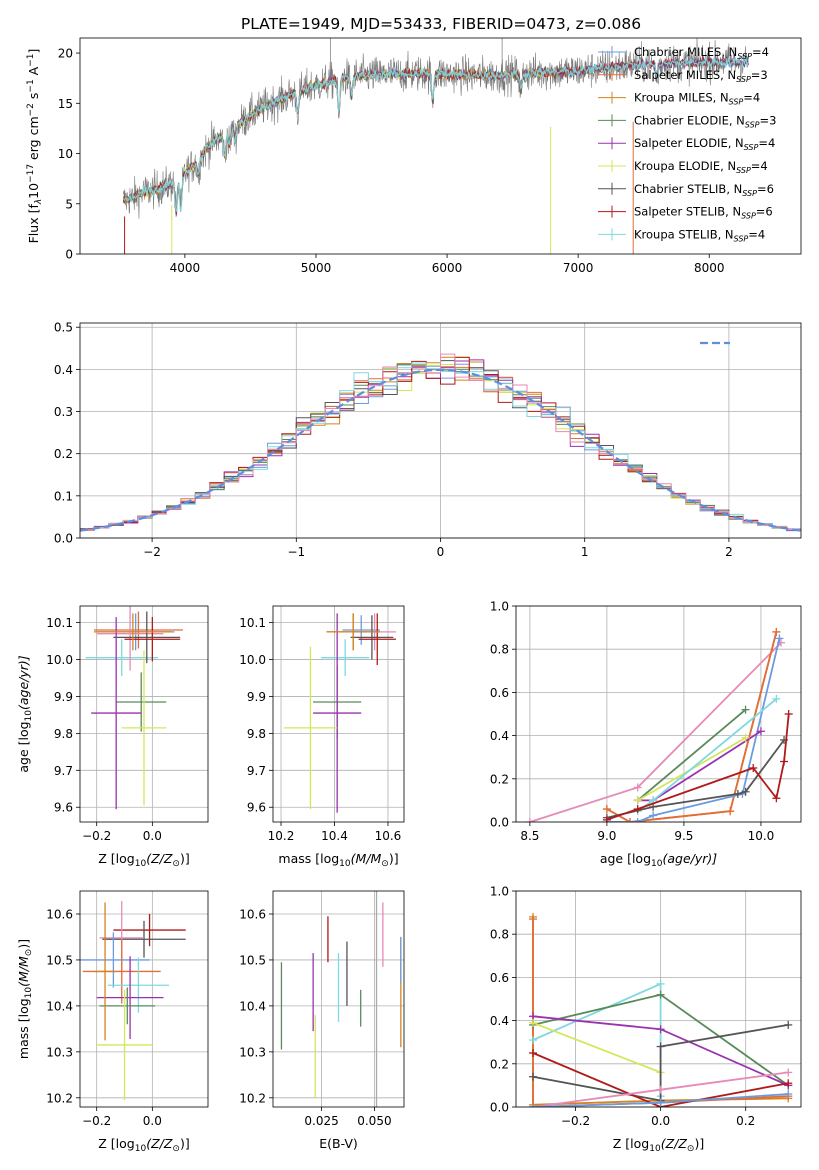 The width and height of the screenshot is (819, 1170). What do you see at coordinates (252, 1006) in the screenshot?
I see `y-tick-label: 10.4` at bounding box center [252, 1006].